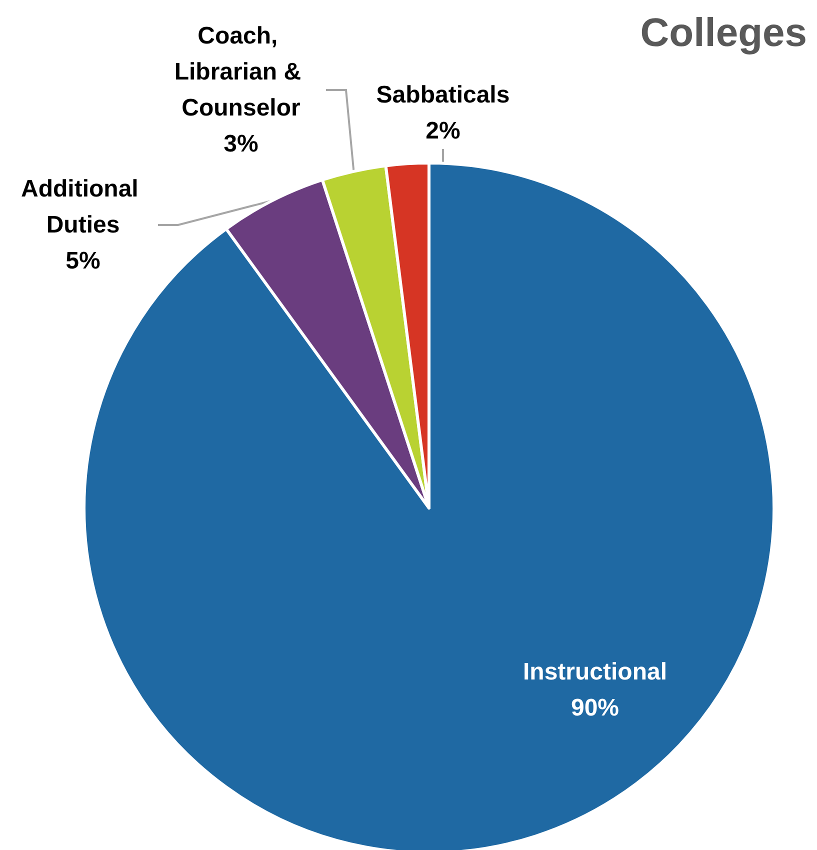 The width and height of the screenshot is (817, 850). I want to click on chart-title: Colleges, so click(723, 33).